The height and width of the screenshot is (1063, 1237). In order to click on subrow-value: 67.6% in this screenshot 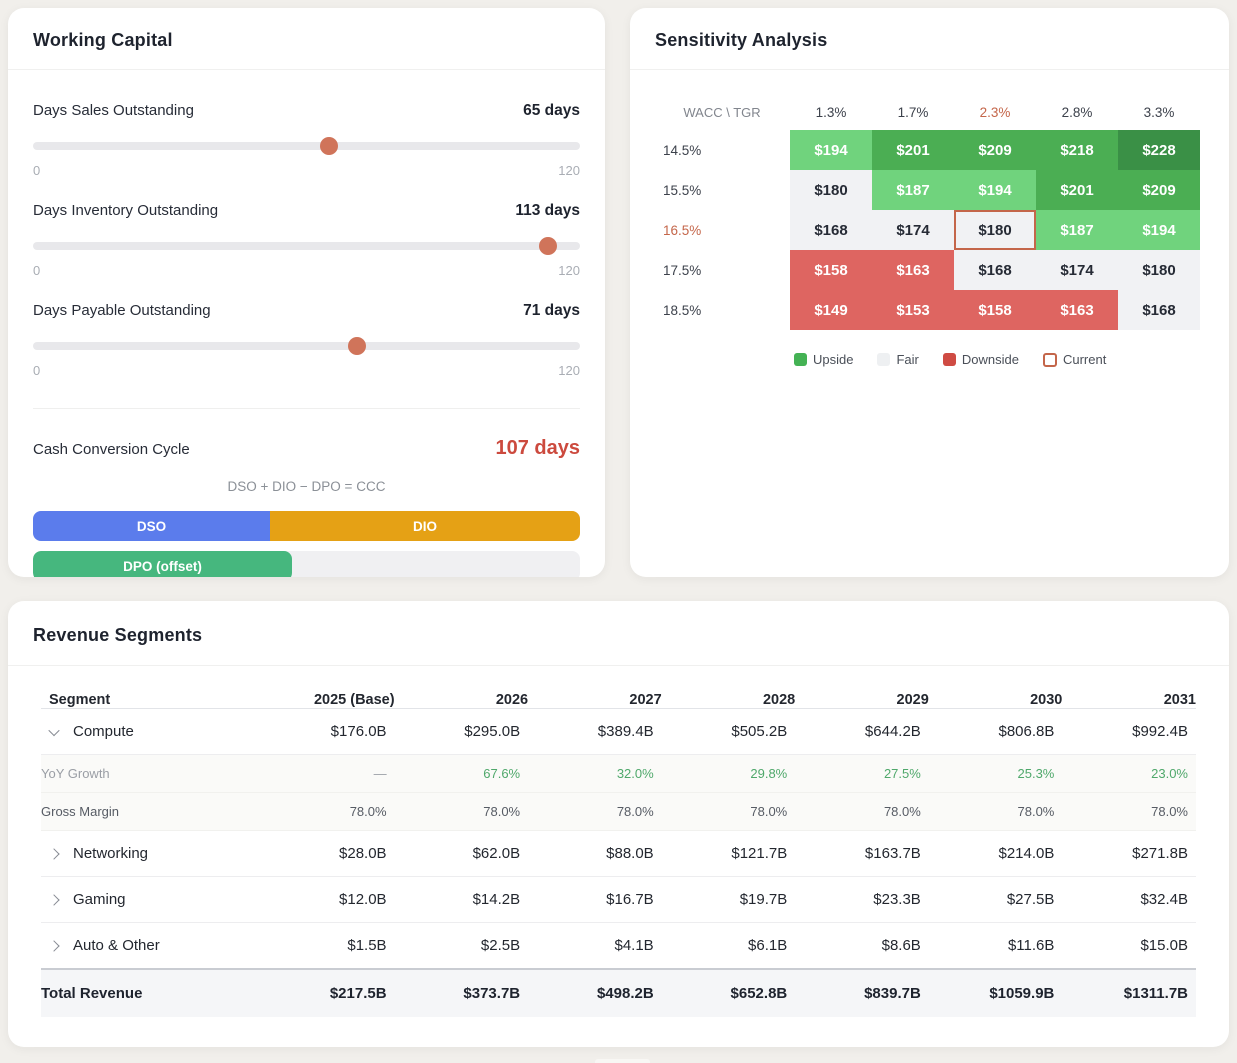, I will do `click(461, 773)`.